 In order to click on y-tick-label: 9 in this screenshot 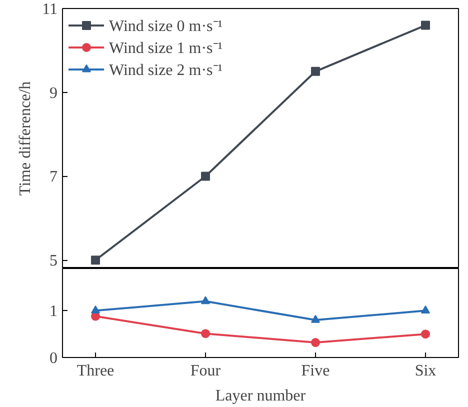, I will do `click(54, 93)`.